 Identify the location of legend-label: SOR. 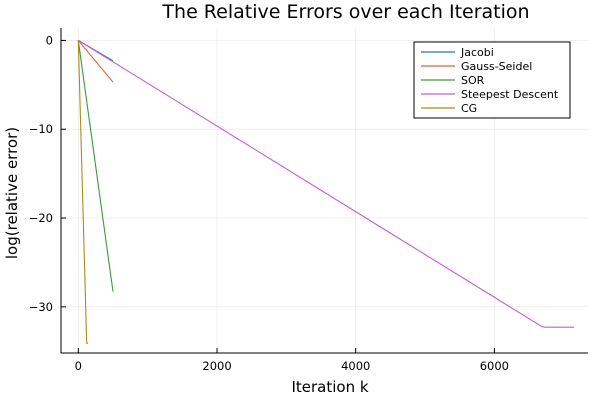
(473, 80).